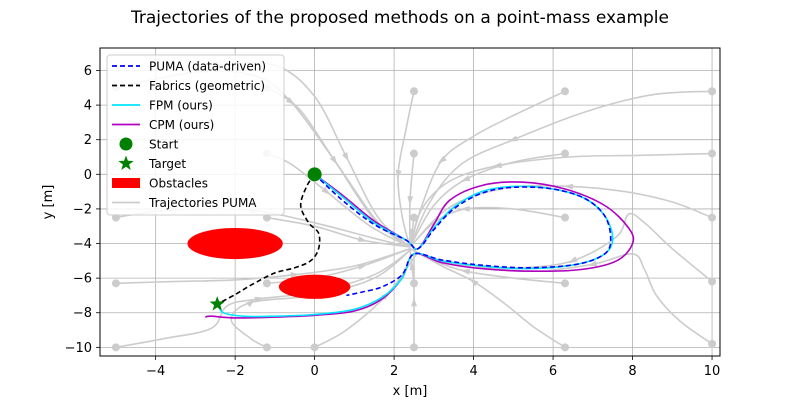  What do you see at coordinates (78, 348) in the screenshot?
I see `y-tick-label: −10` at bounding box center [78, 348].